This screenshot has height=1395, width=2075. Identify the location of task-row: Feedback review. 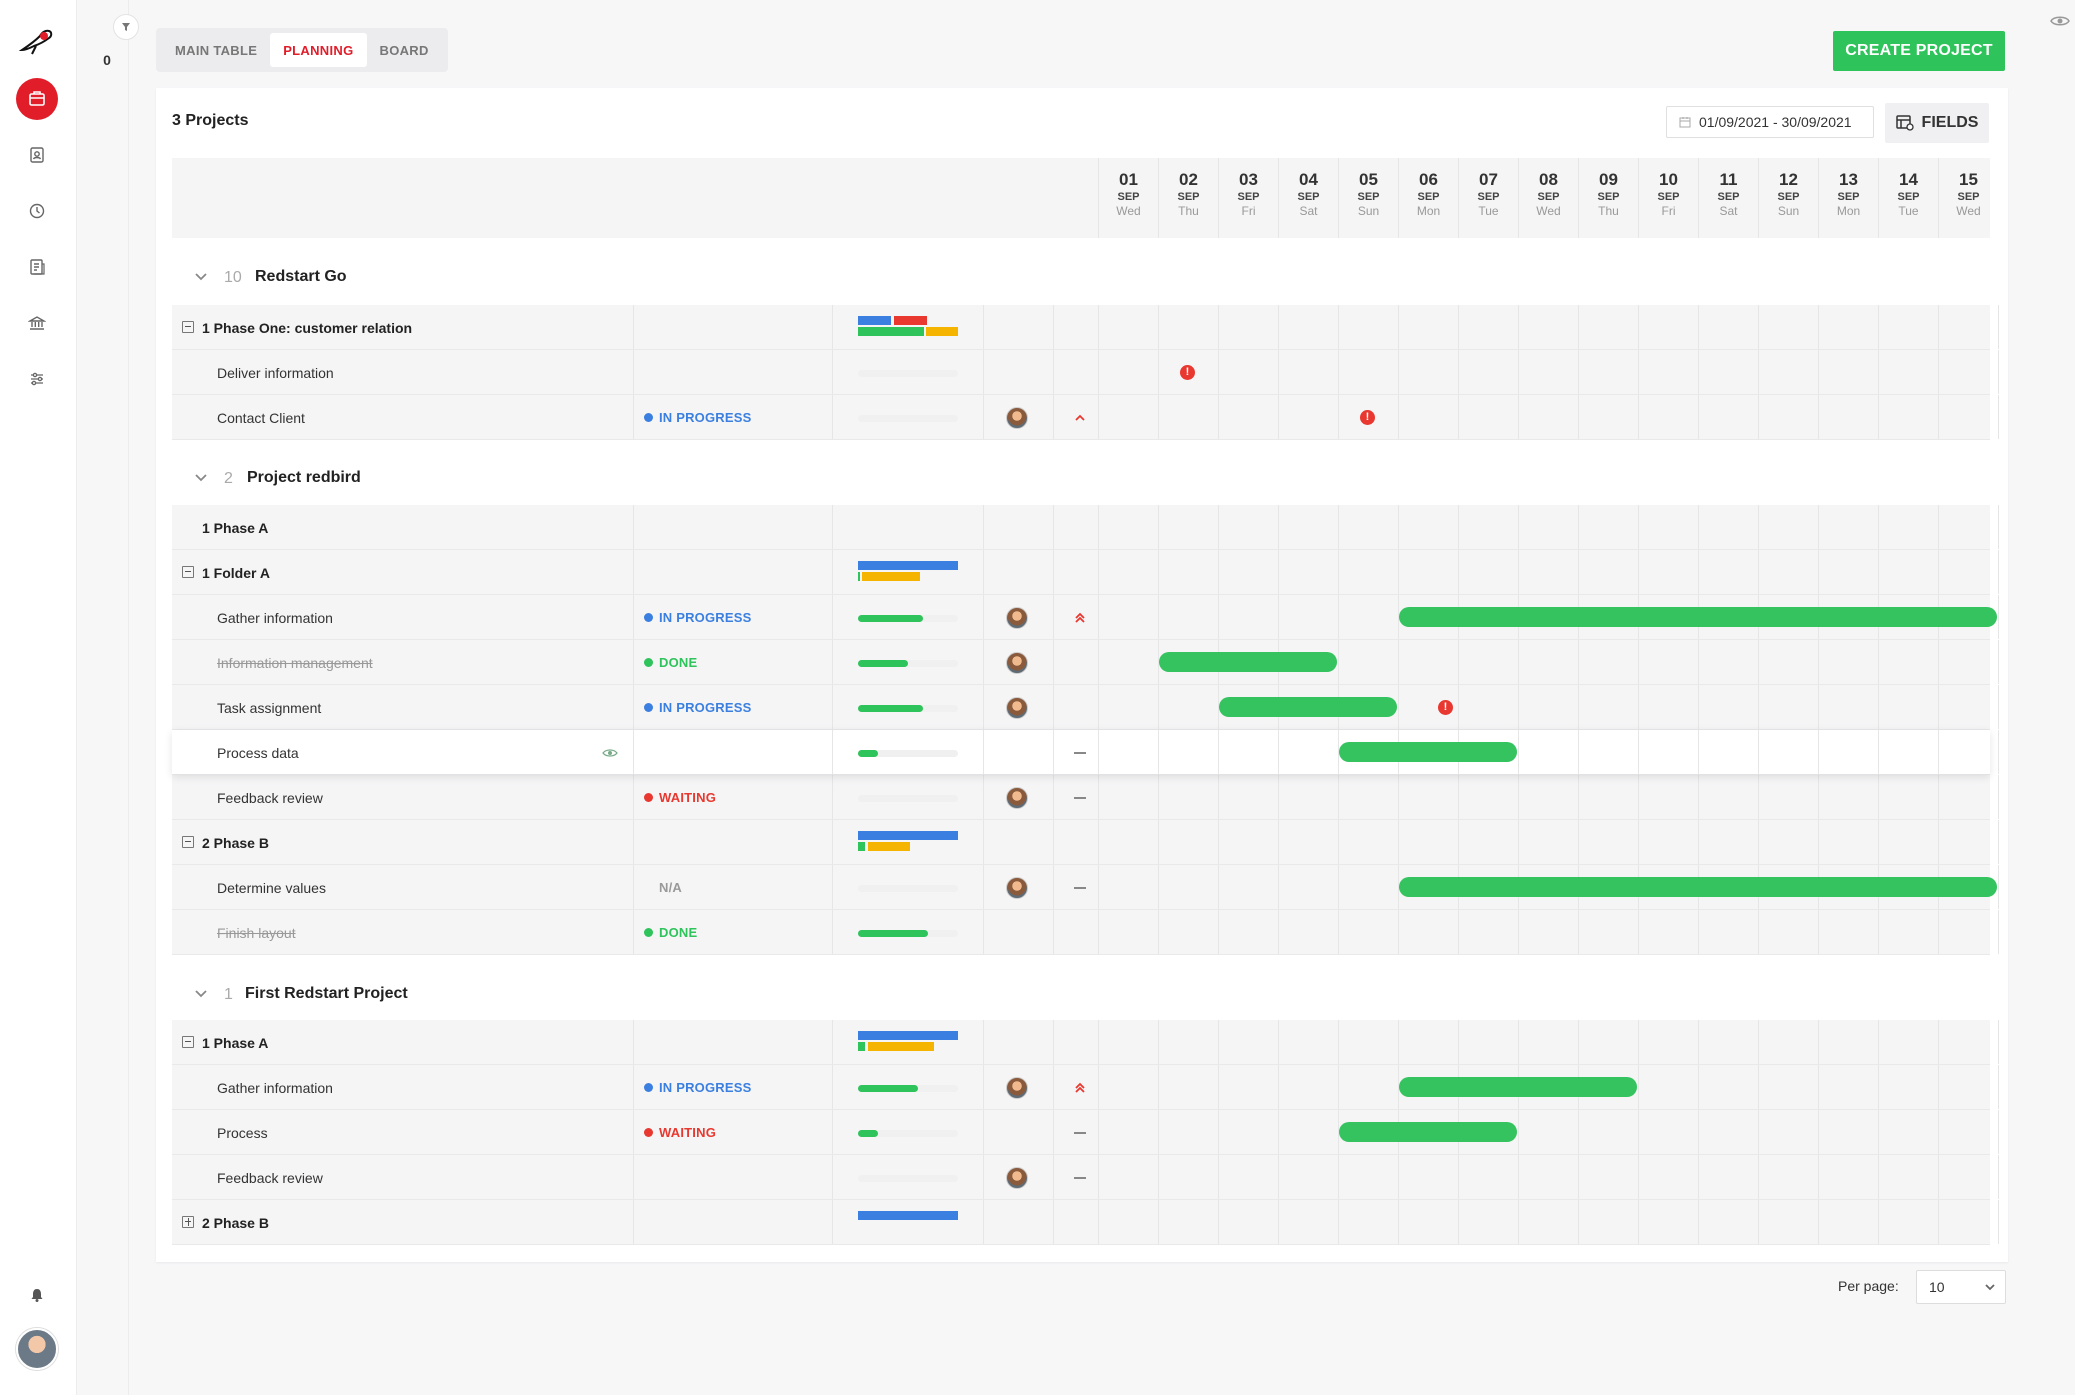
(1085, 1177).